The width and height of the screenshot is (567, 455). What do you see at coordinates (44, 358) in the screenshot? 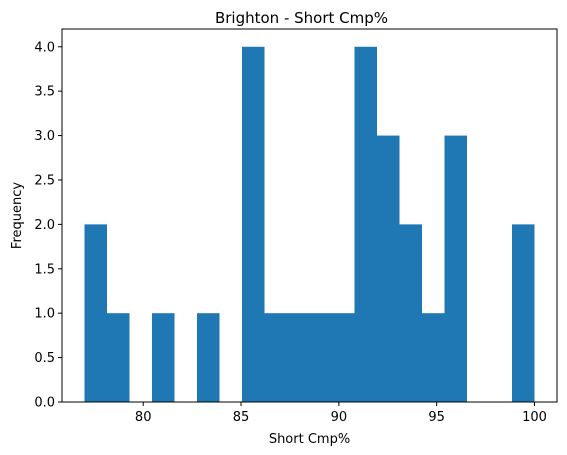
I see `y-tick-label-1: 0.5` at bounding box center [44, 358].